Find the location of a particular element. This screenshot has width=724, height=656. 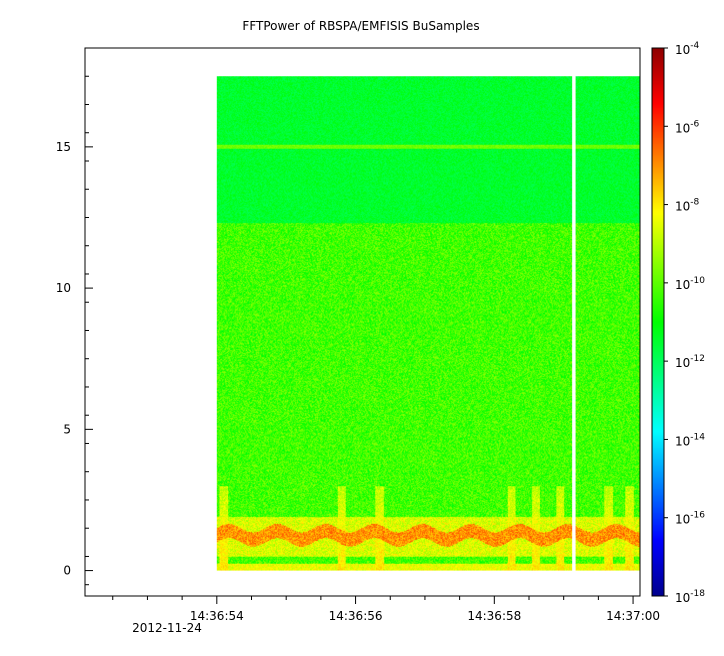

colorbar-frame is located at coordinates (658, 322).